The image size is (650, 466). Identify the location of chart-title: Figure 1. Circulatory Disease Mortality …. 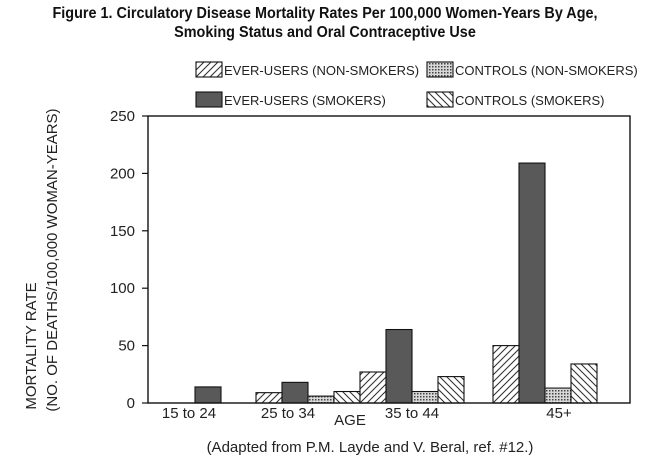
(325, 23).